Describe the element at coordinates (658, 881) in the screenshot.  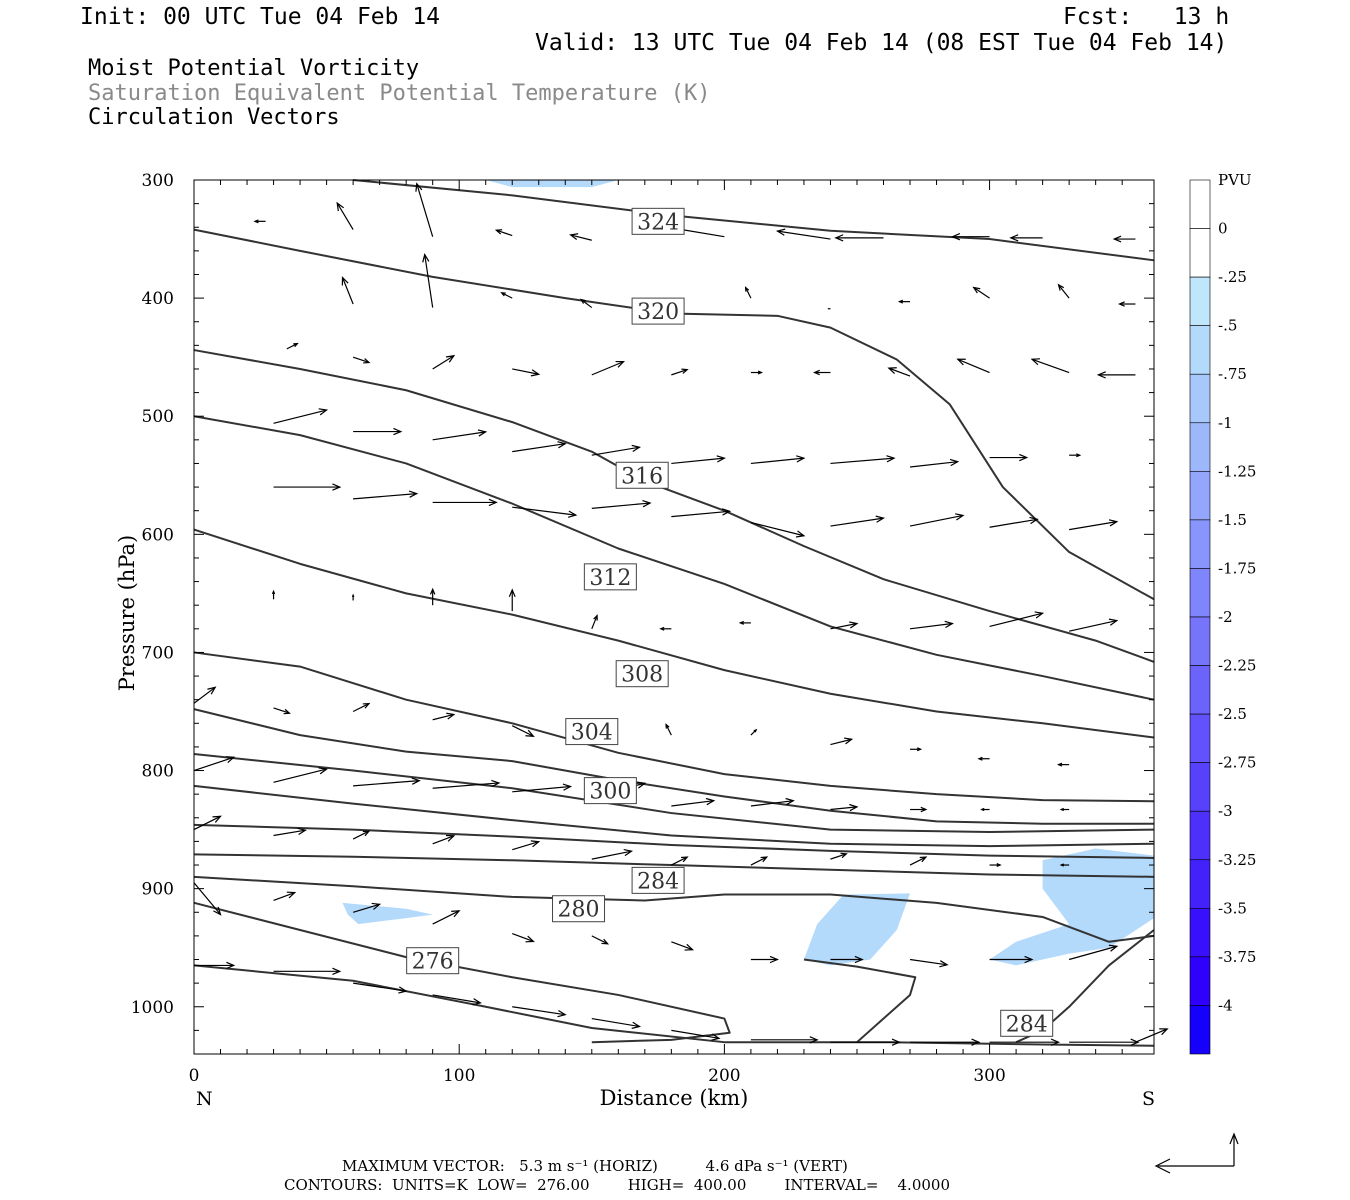
I see `svg-text: 284` at that location.